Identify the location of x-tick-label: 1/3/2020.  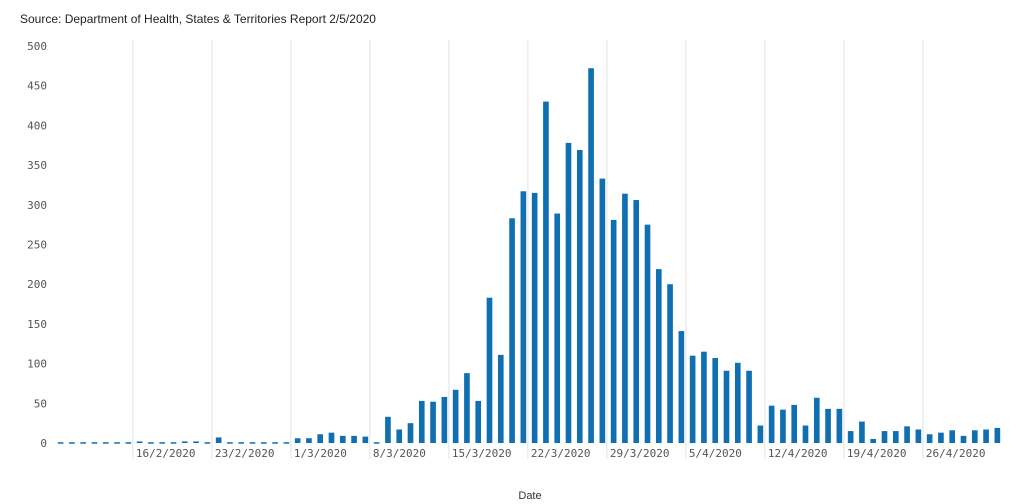
(320, 453).